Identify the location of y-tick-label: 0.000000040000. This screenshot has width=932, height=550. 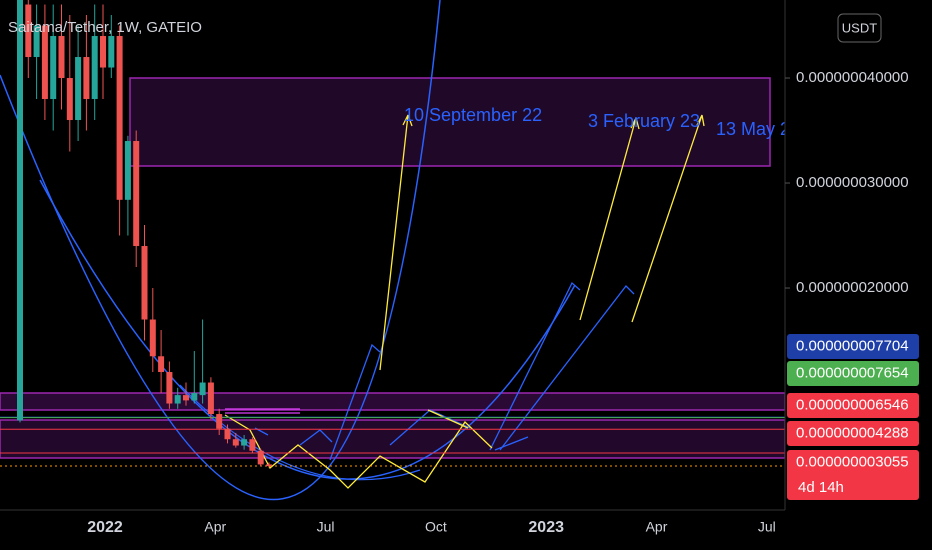
(852, 77).